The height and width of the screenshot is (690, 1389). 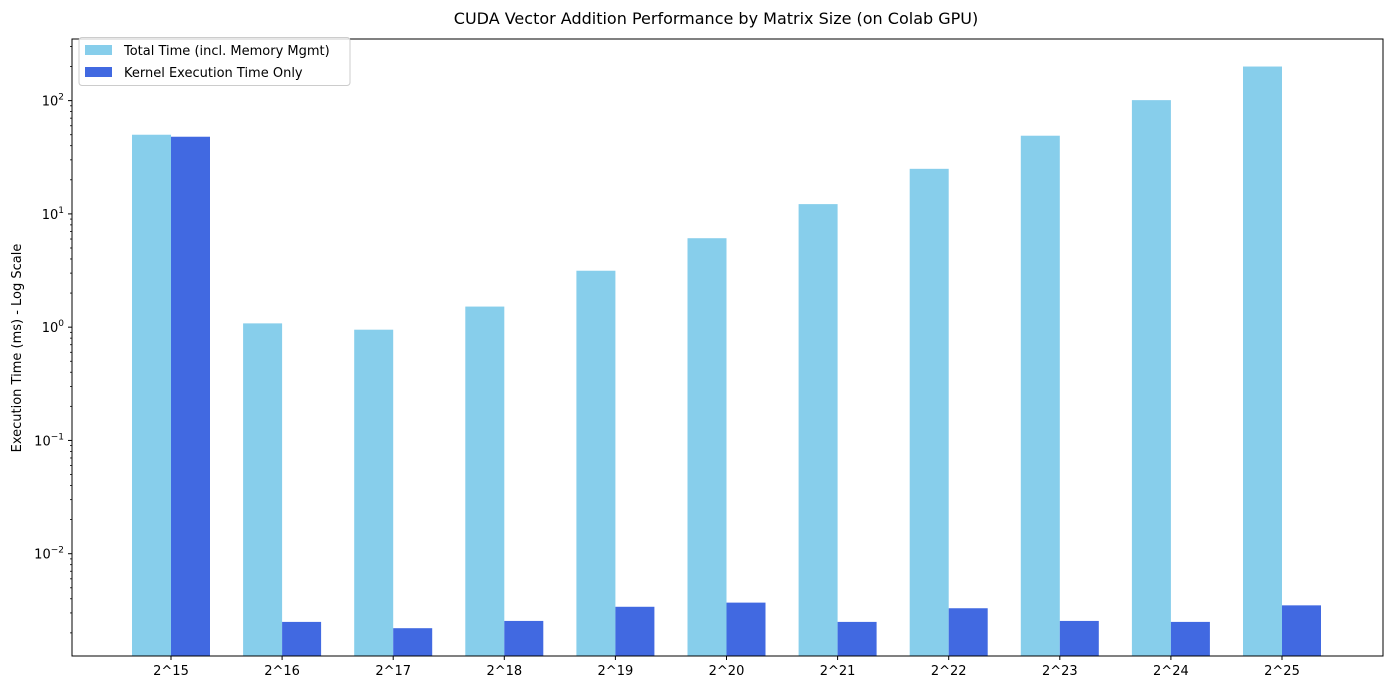 What do you see at coordinates (53, 214) in the screenshot?
I see `y-tick-label: 10¹` at bounding box center [53, 214].